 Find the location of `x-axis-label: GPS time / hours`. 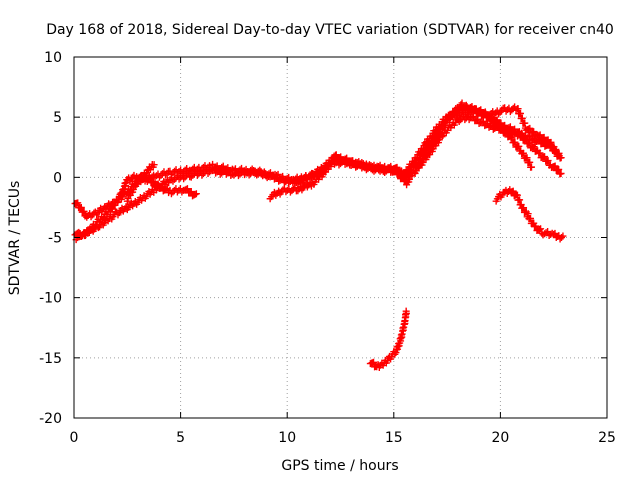

x-axis-label: GPS time / hours is located at coordinates (339, 466).